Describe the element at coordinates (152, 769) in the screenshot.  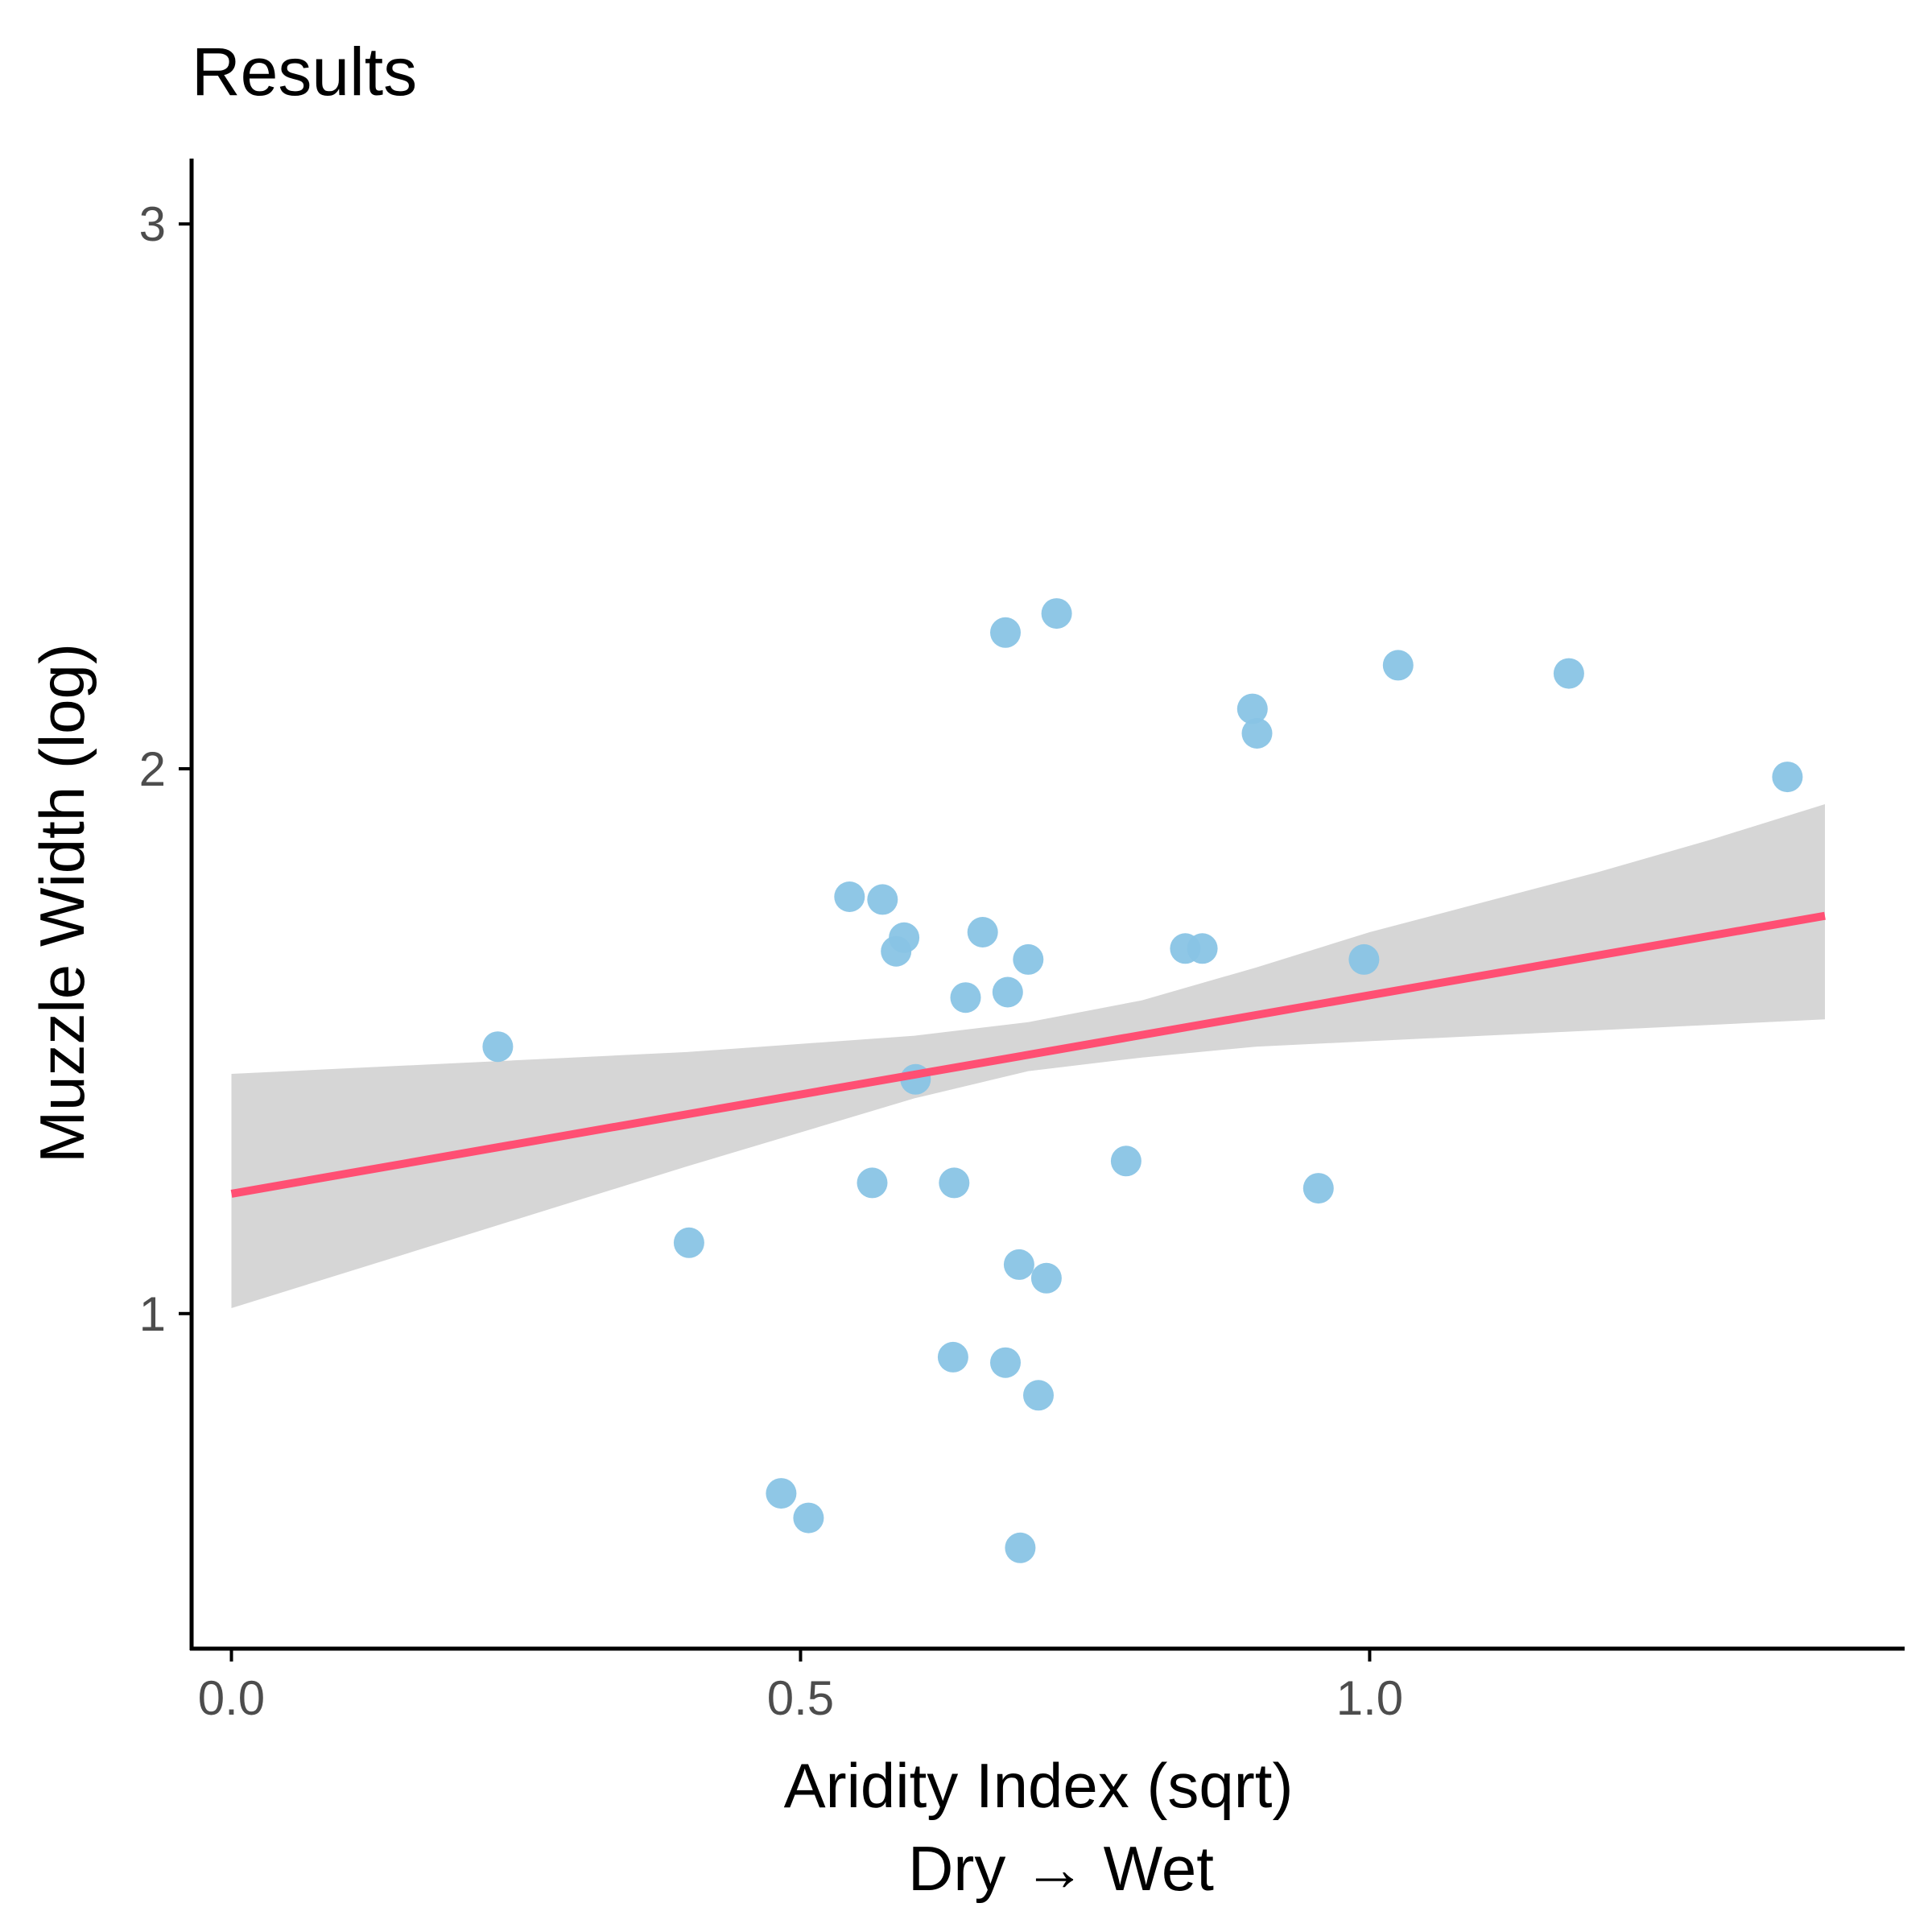
I see `y-tick-label: 2` at that location.